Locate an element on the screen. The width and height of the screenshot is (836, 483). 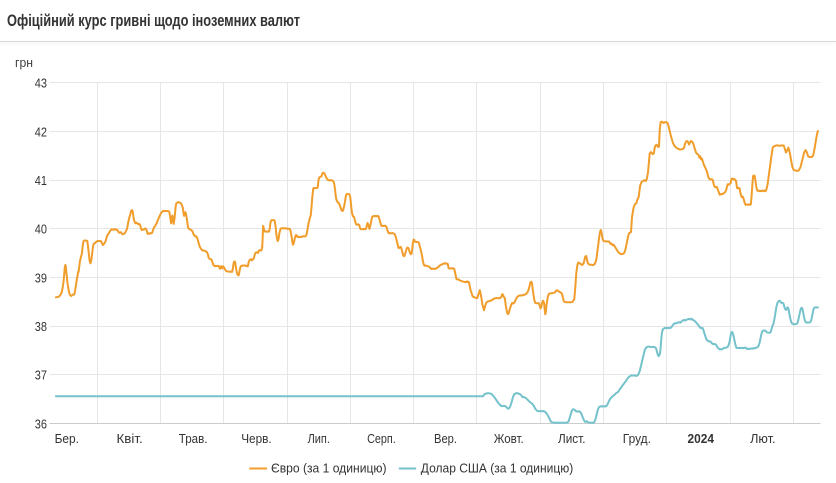
svg-text: 39 is located at coordinates (41, 277).